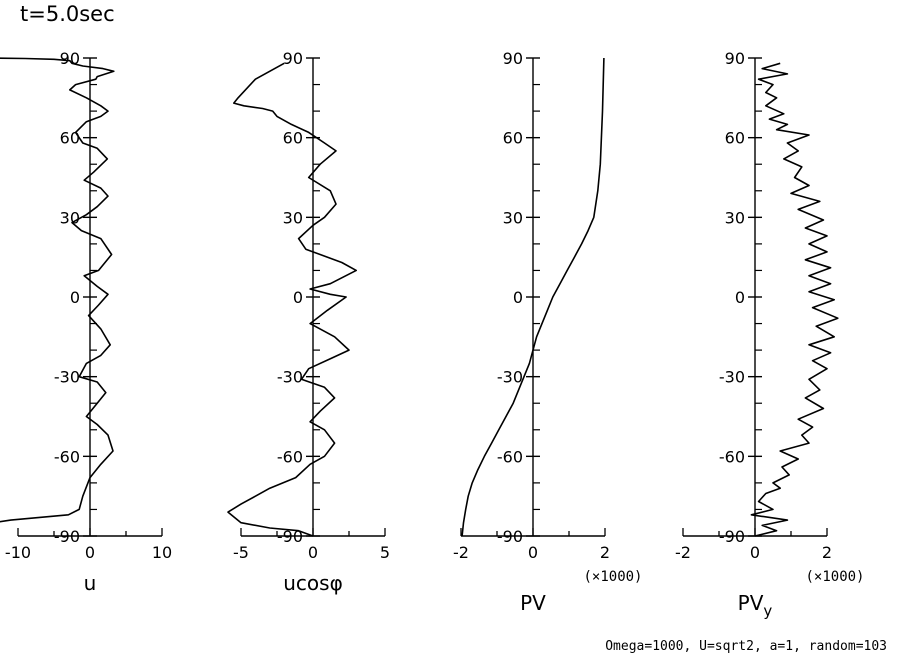  I want to click on x-axis-label-subscript: y, so click(767, 611).